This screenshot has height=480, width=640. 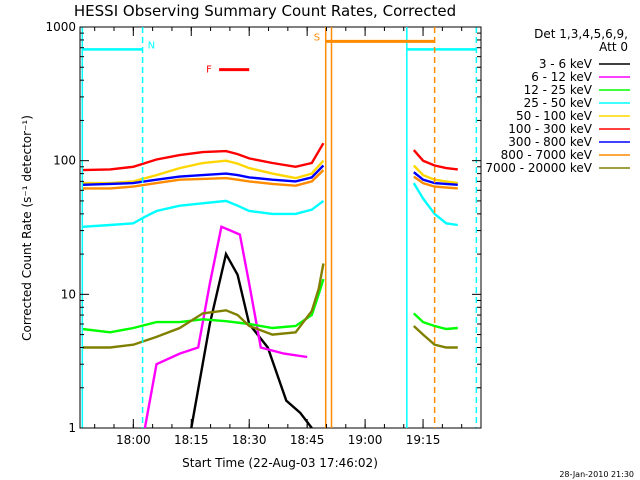 I want to click on x-tick-label: 18:00, so click(x=133, y=440).